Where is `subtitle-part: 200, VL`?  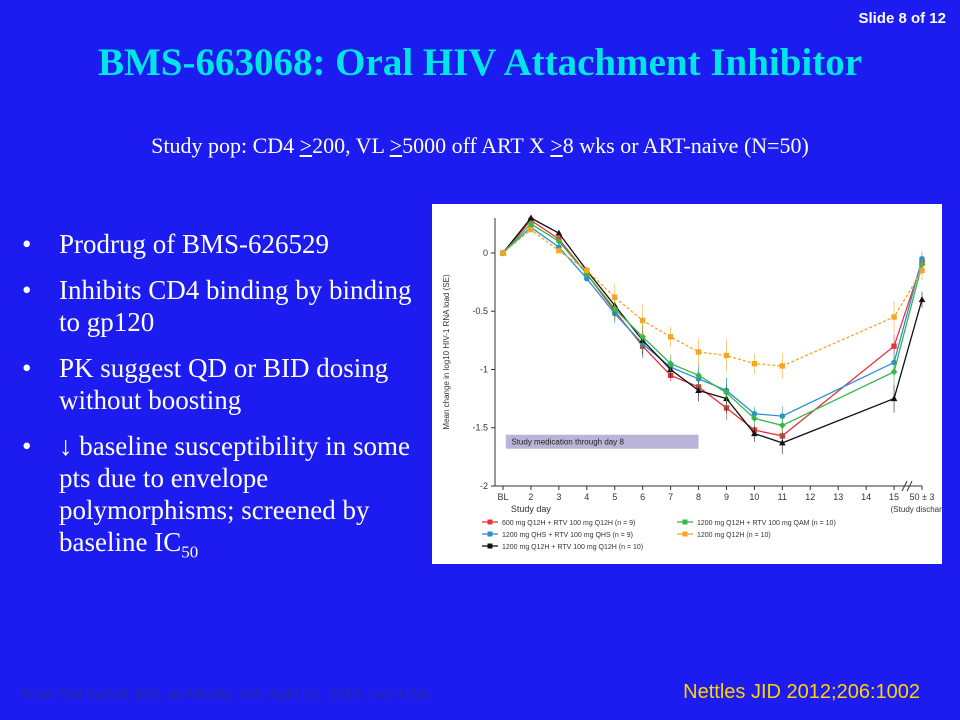
subtitle-part: 200, VL is located at coordinates (351, 145).